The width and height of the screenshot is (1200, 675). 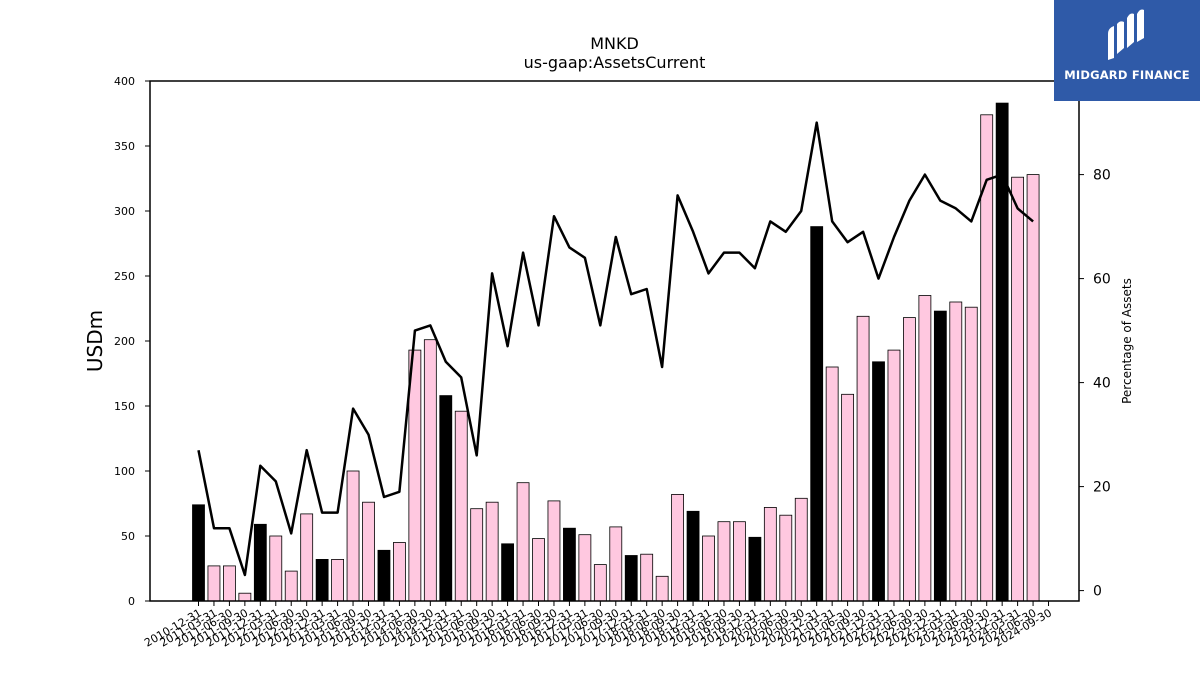 I want to click on y-tick-label: 350, so click(x=124, y=146).